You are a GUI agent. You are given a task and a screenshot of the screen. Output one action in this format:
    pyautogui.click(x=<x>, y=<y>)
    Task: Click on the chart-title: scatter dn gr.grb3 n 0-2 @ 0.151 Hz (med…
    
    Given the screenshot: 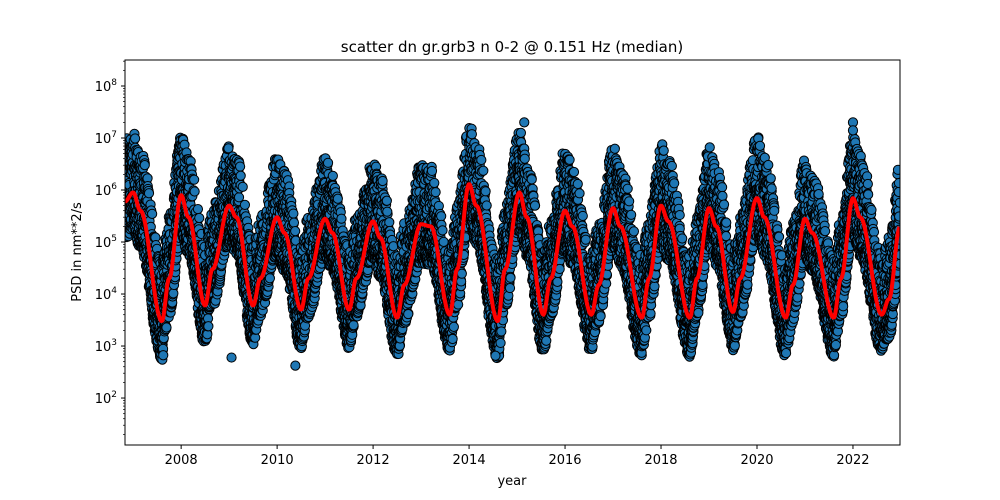 What is the action you would take?
    pyautogui.click(x=512, y=47)
    